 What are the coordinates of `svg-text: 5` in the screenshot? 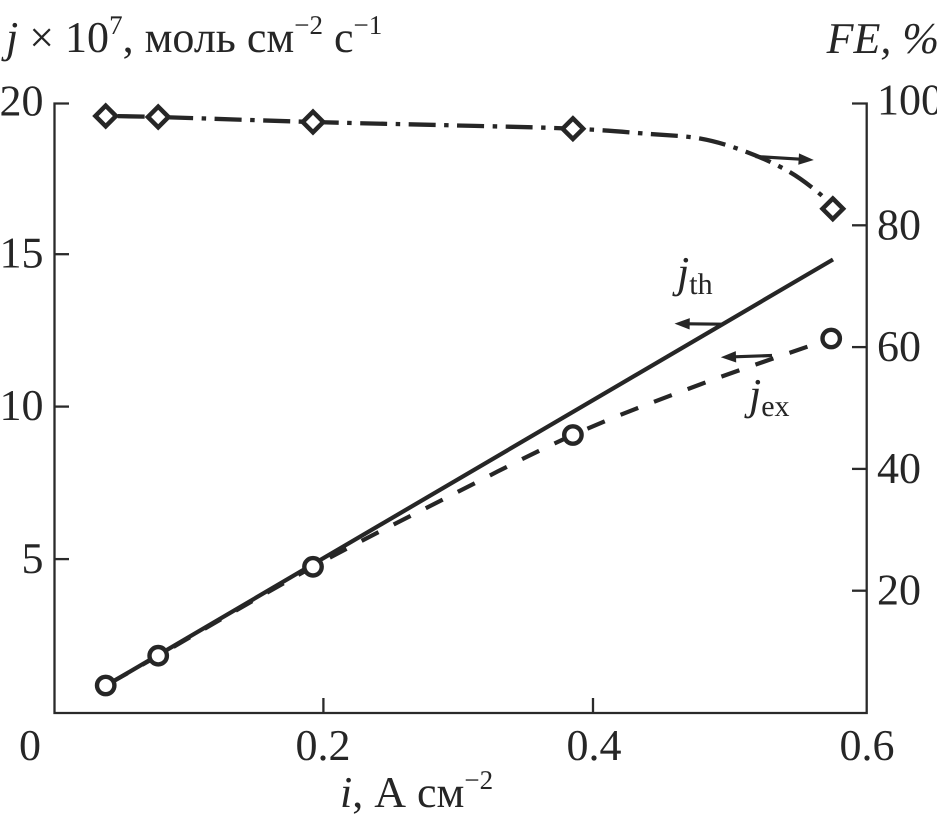 It's located at (33, 558).